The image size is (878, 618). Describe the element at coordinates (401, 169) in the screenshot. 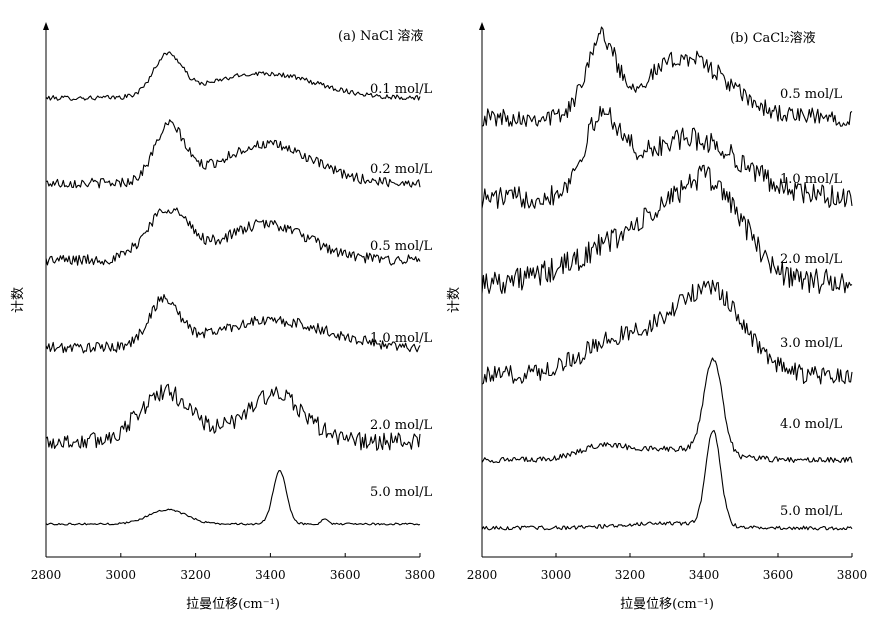

I see `series-label: 0.2 mol/L` at that location.